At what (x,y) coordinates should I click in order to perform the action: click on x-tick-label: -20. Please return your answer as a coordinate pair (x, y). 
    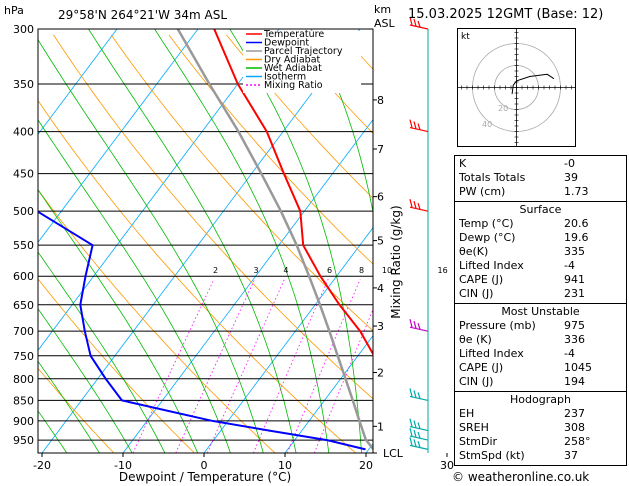
    Looking at the image, I should click on (42, 465).